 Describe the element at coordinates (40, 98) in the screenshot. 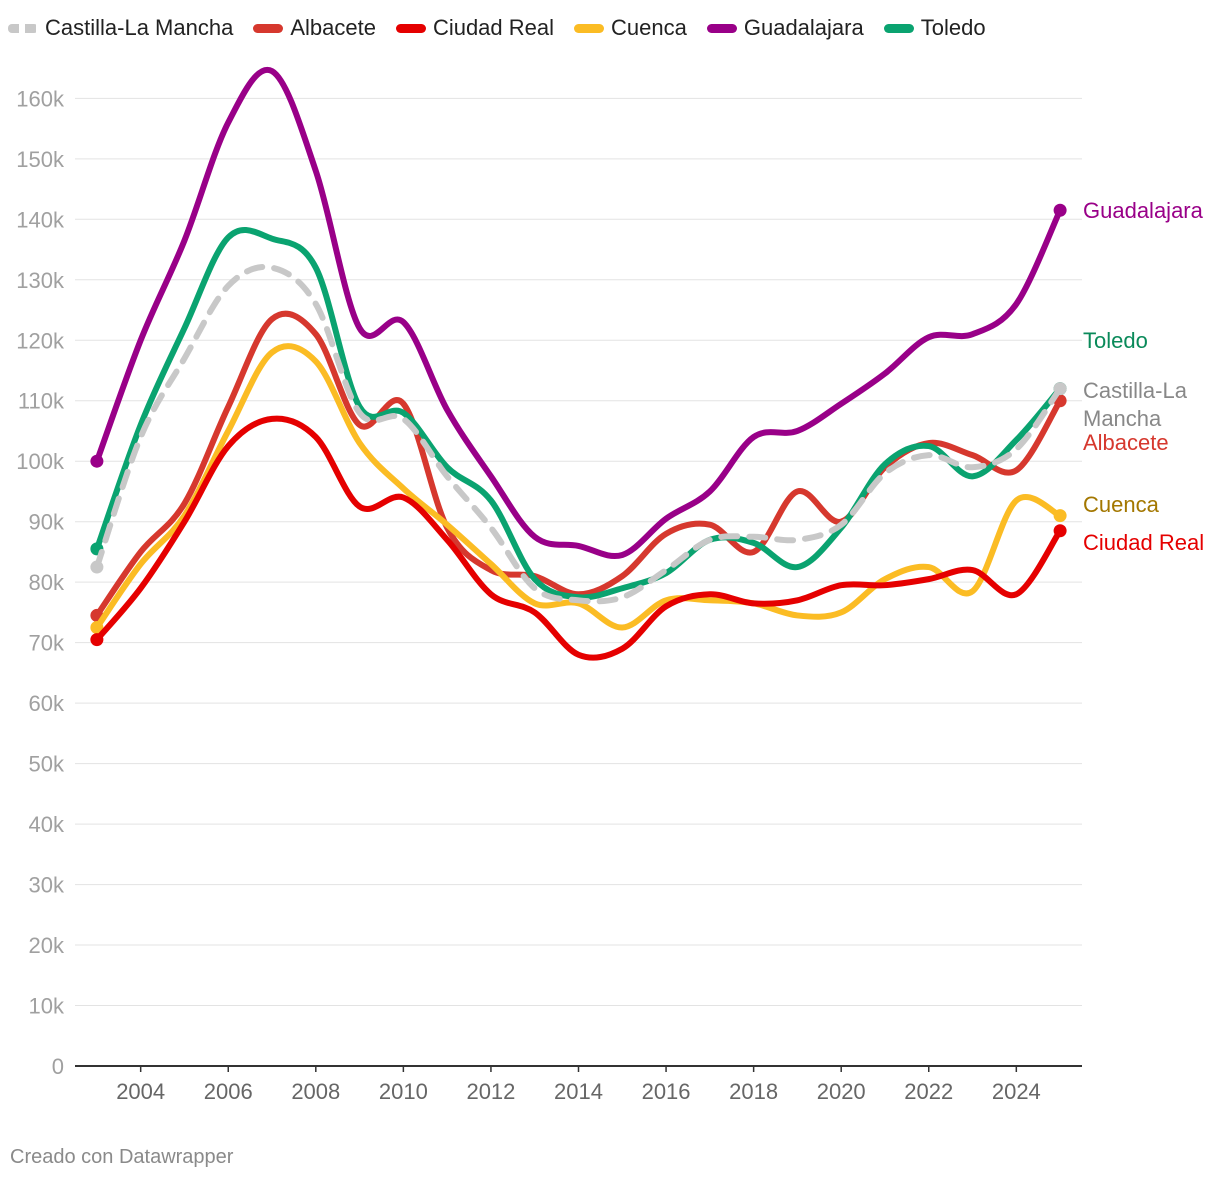

I see `y-tick-label: 160k` at that location.